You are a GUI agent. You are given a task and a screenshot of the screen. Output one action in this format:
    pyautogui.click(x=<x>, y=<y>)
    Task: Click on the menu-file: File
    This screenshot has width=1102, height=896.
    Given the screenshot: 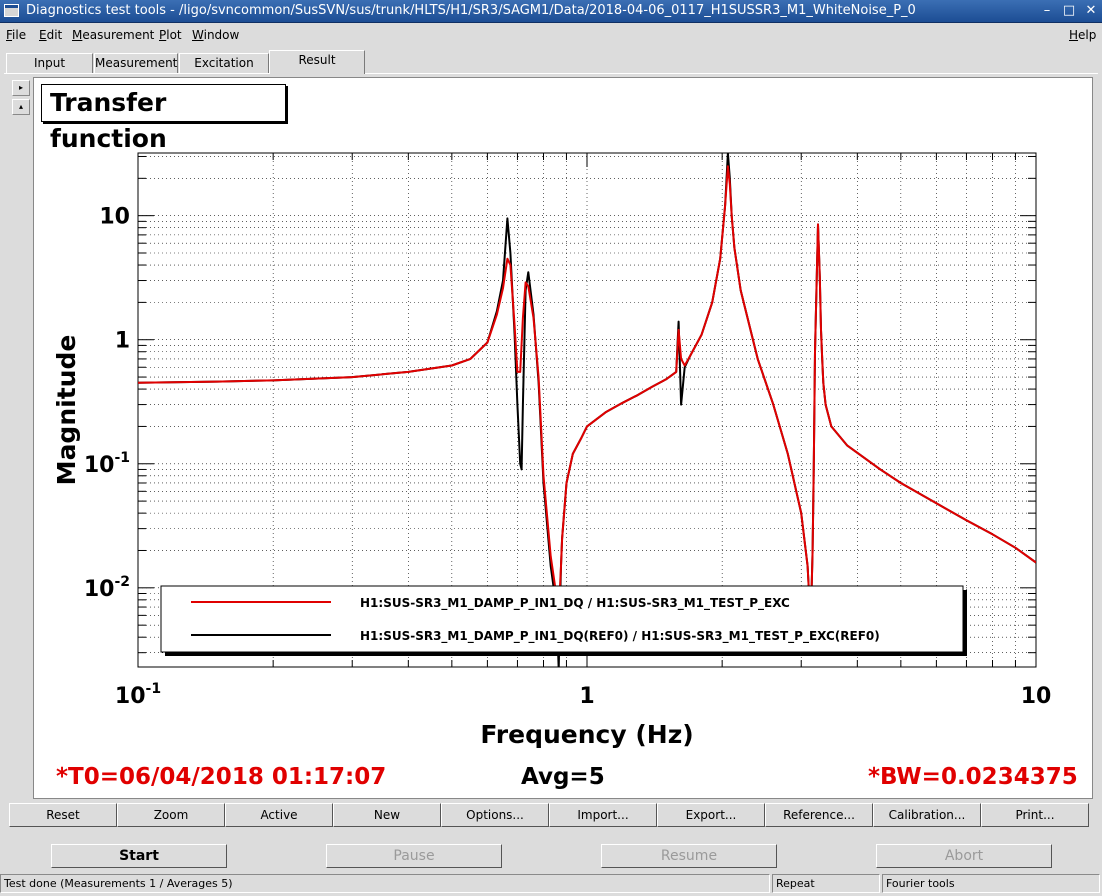 What is the action you would take?
    pyautogui.click(x=16, y=35)
    